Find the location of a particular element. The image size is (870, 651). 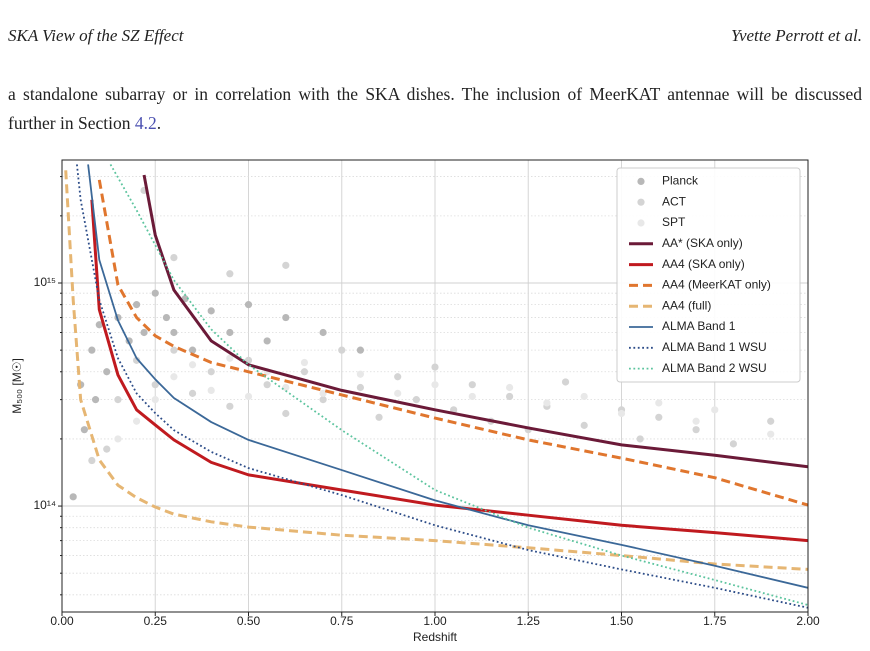

x-tick-label: 2.00 is located at coordinates (808, 621).